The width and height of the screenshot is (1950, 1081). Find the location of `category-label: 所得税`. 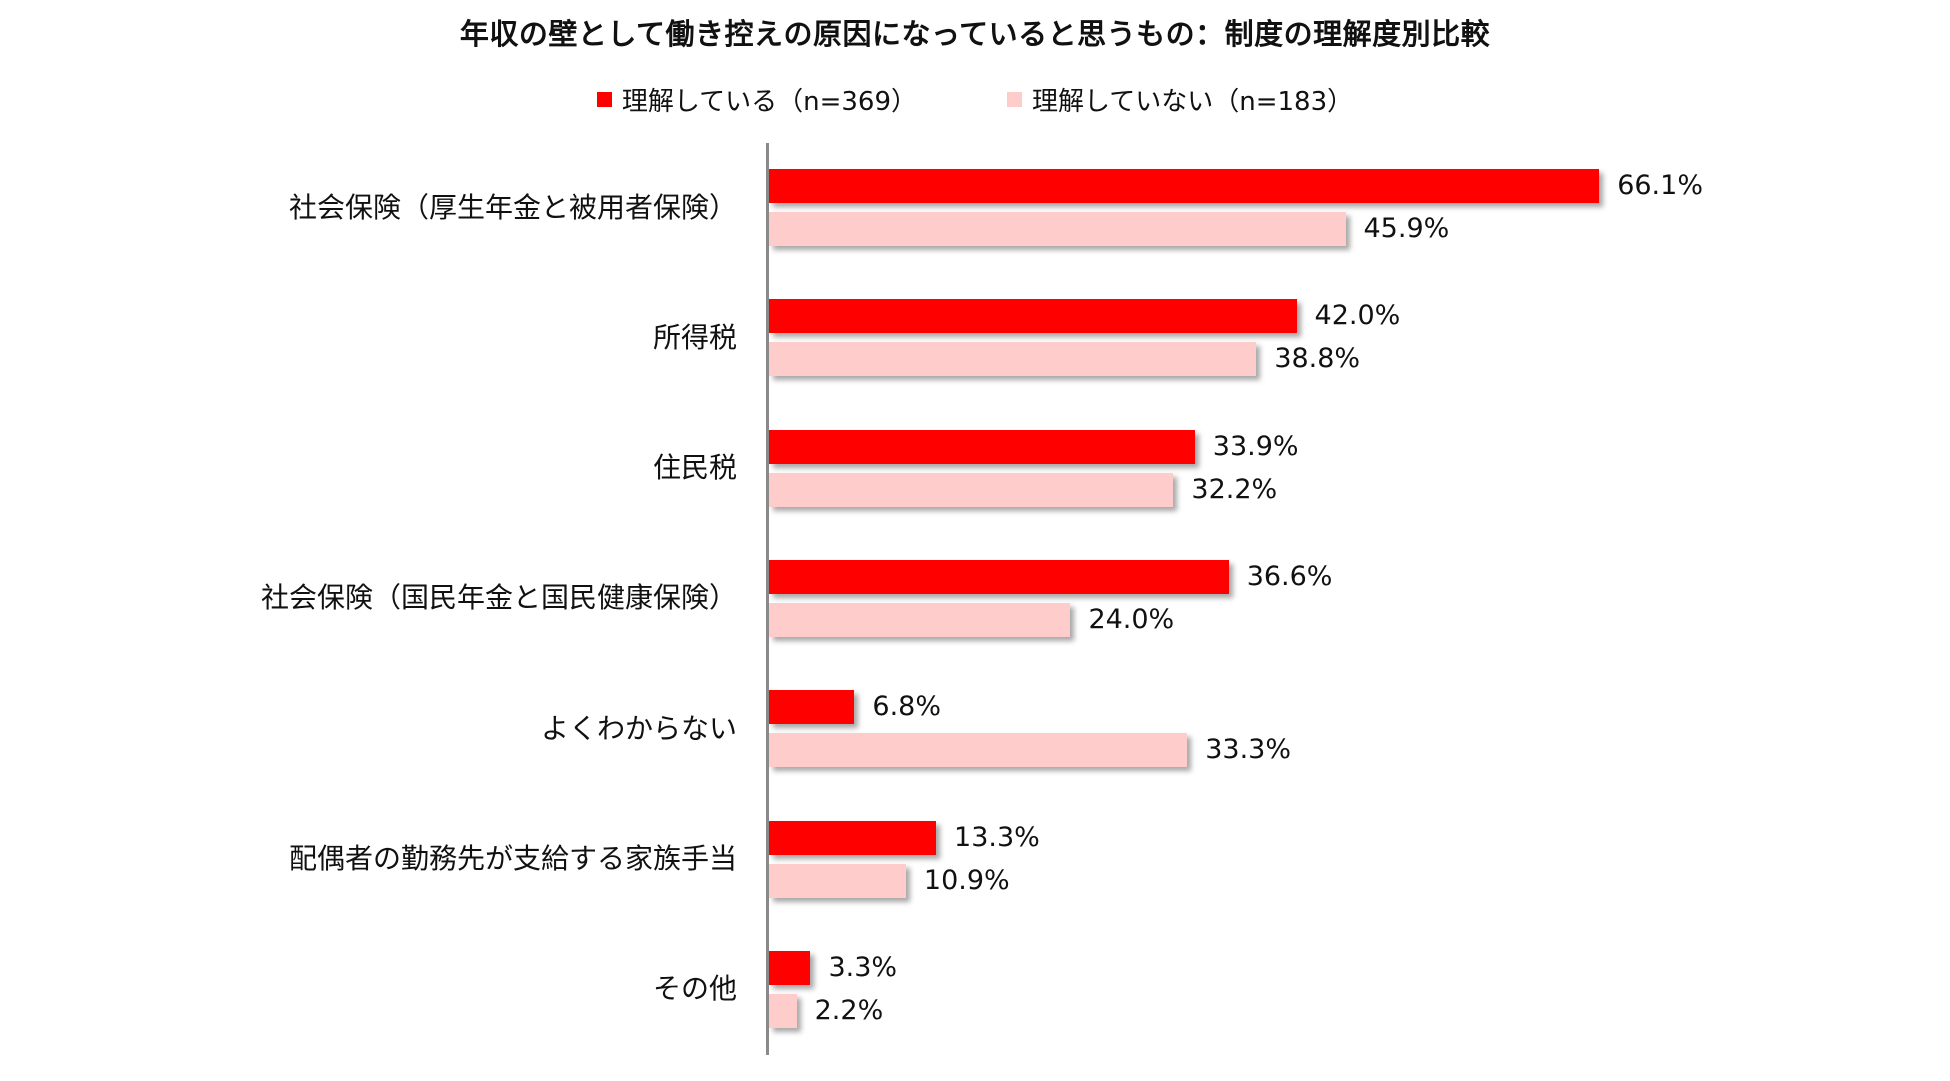

category-label: 所得税 is located at coordinates (694, 337).